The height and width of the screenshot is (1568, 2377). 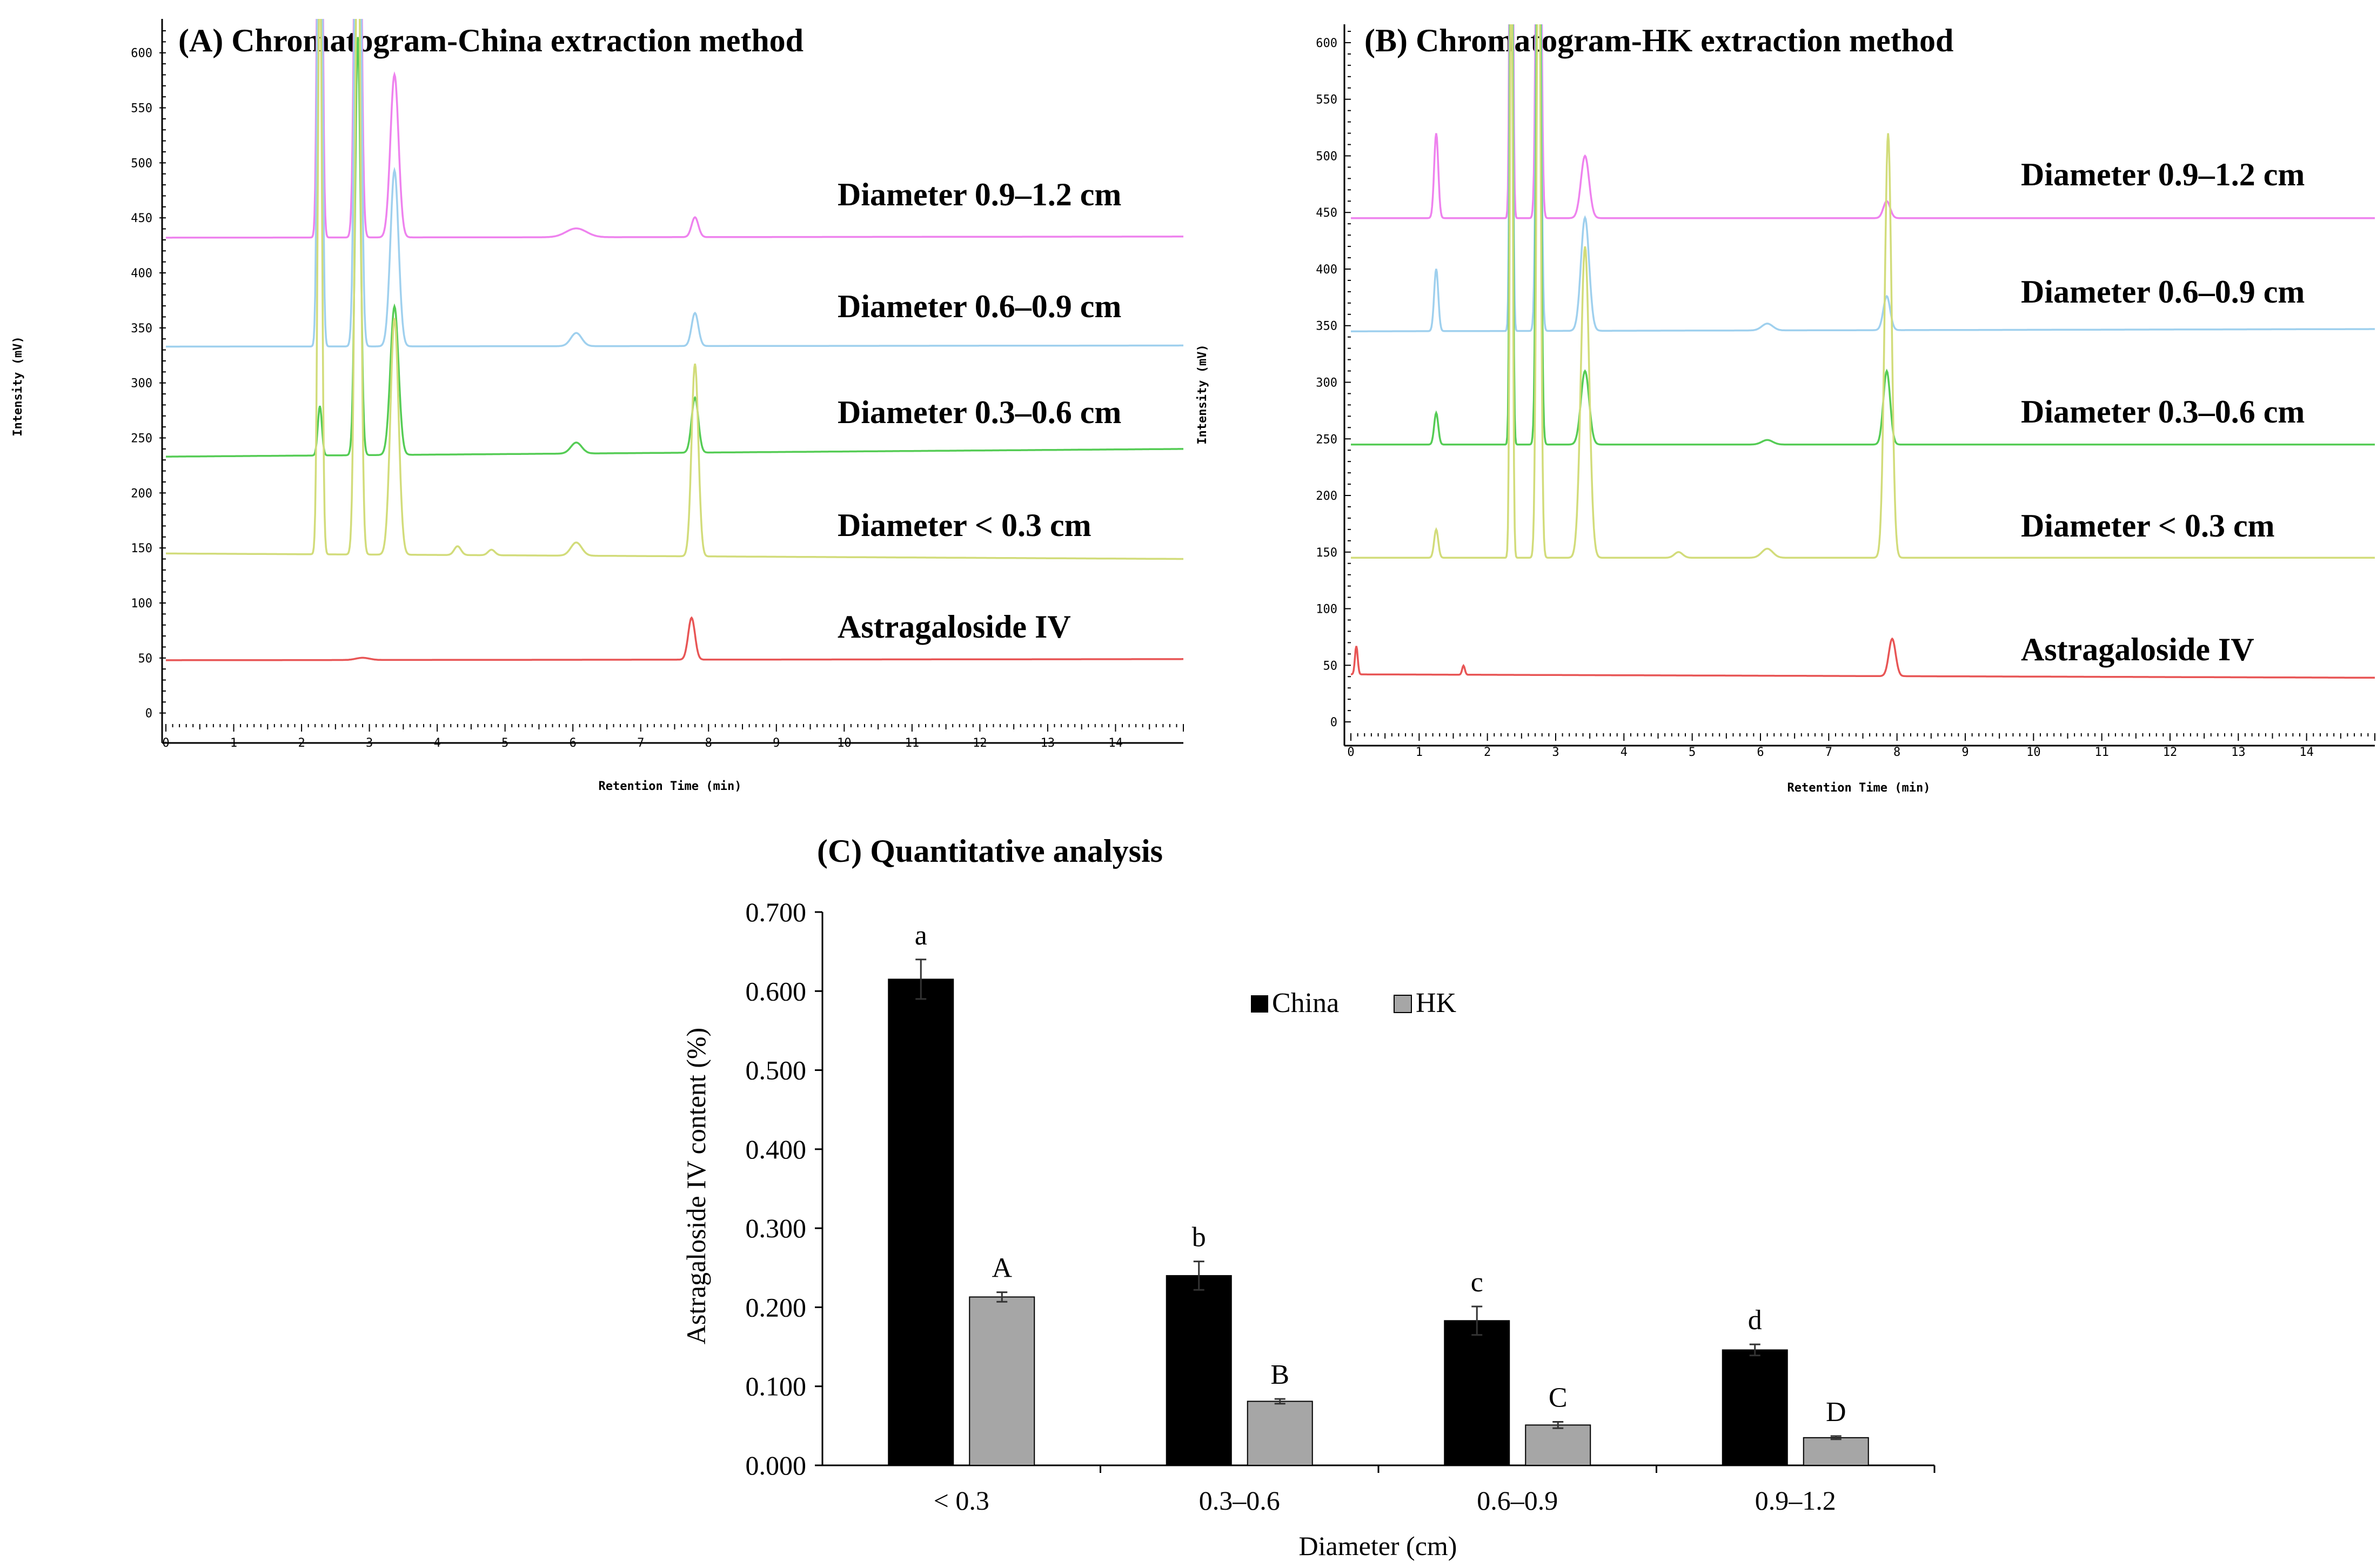 I want to click on a-x-tick-label: 5, so click(x=505, y=743).